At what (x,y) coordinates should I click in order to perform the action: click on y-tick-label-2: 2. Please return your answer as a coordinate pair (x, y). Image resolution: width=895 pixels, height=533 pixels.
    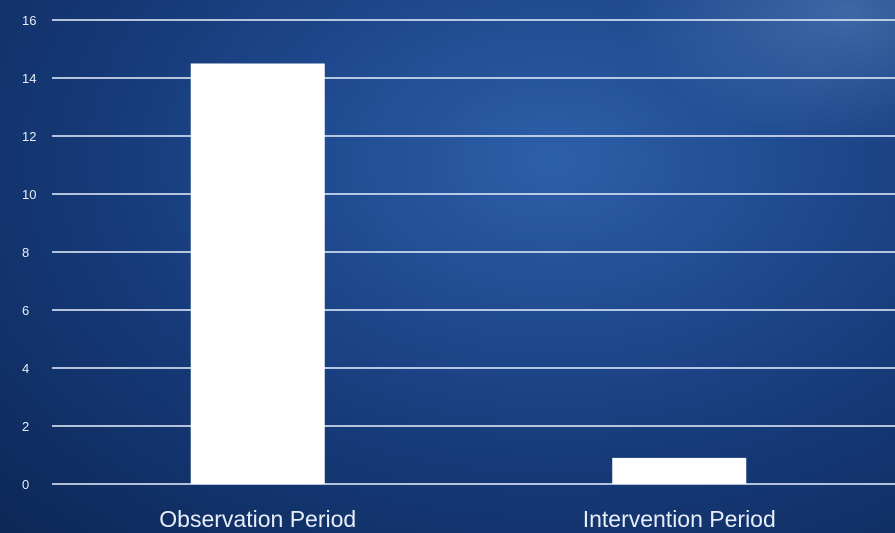
    Looking at the image, I should click on (25, 426).